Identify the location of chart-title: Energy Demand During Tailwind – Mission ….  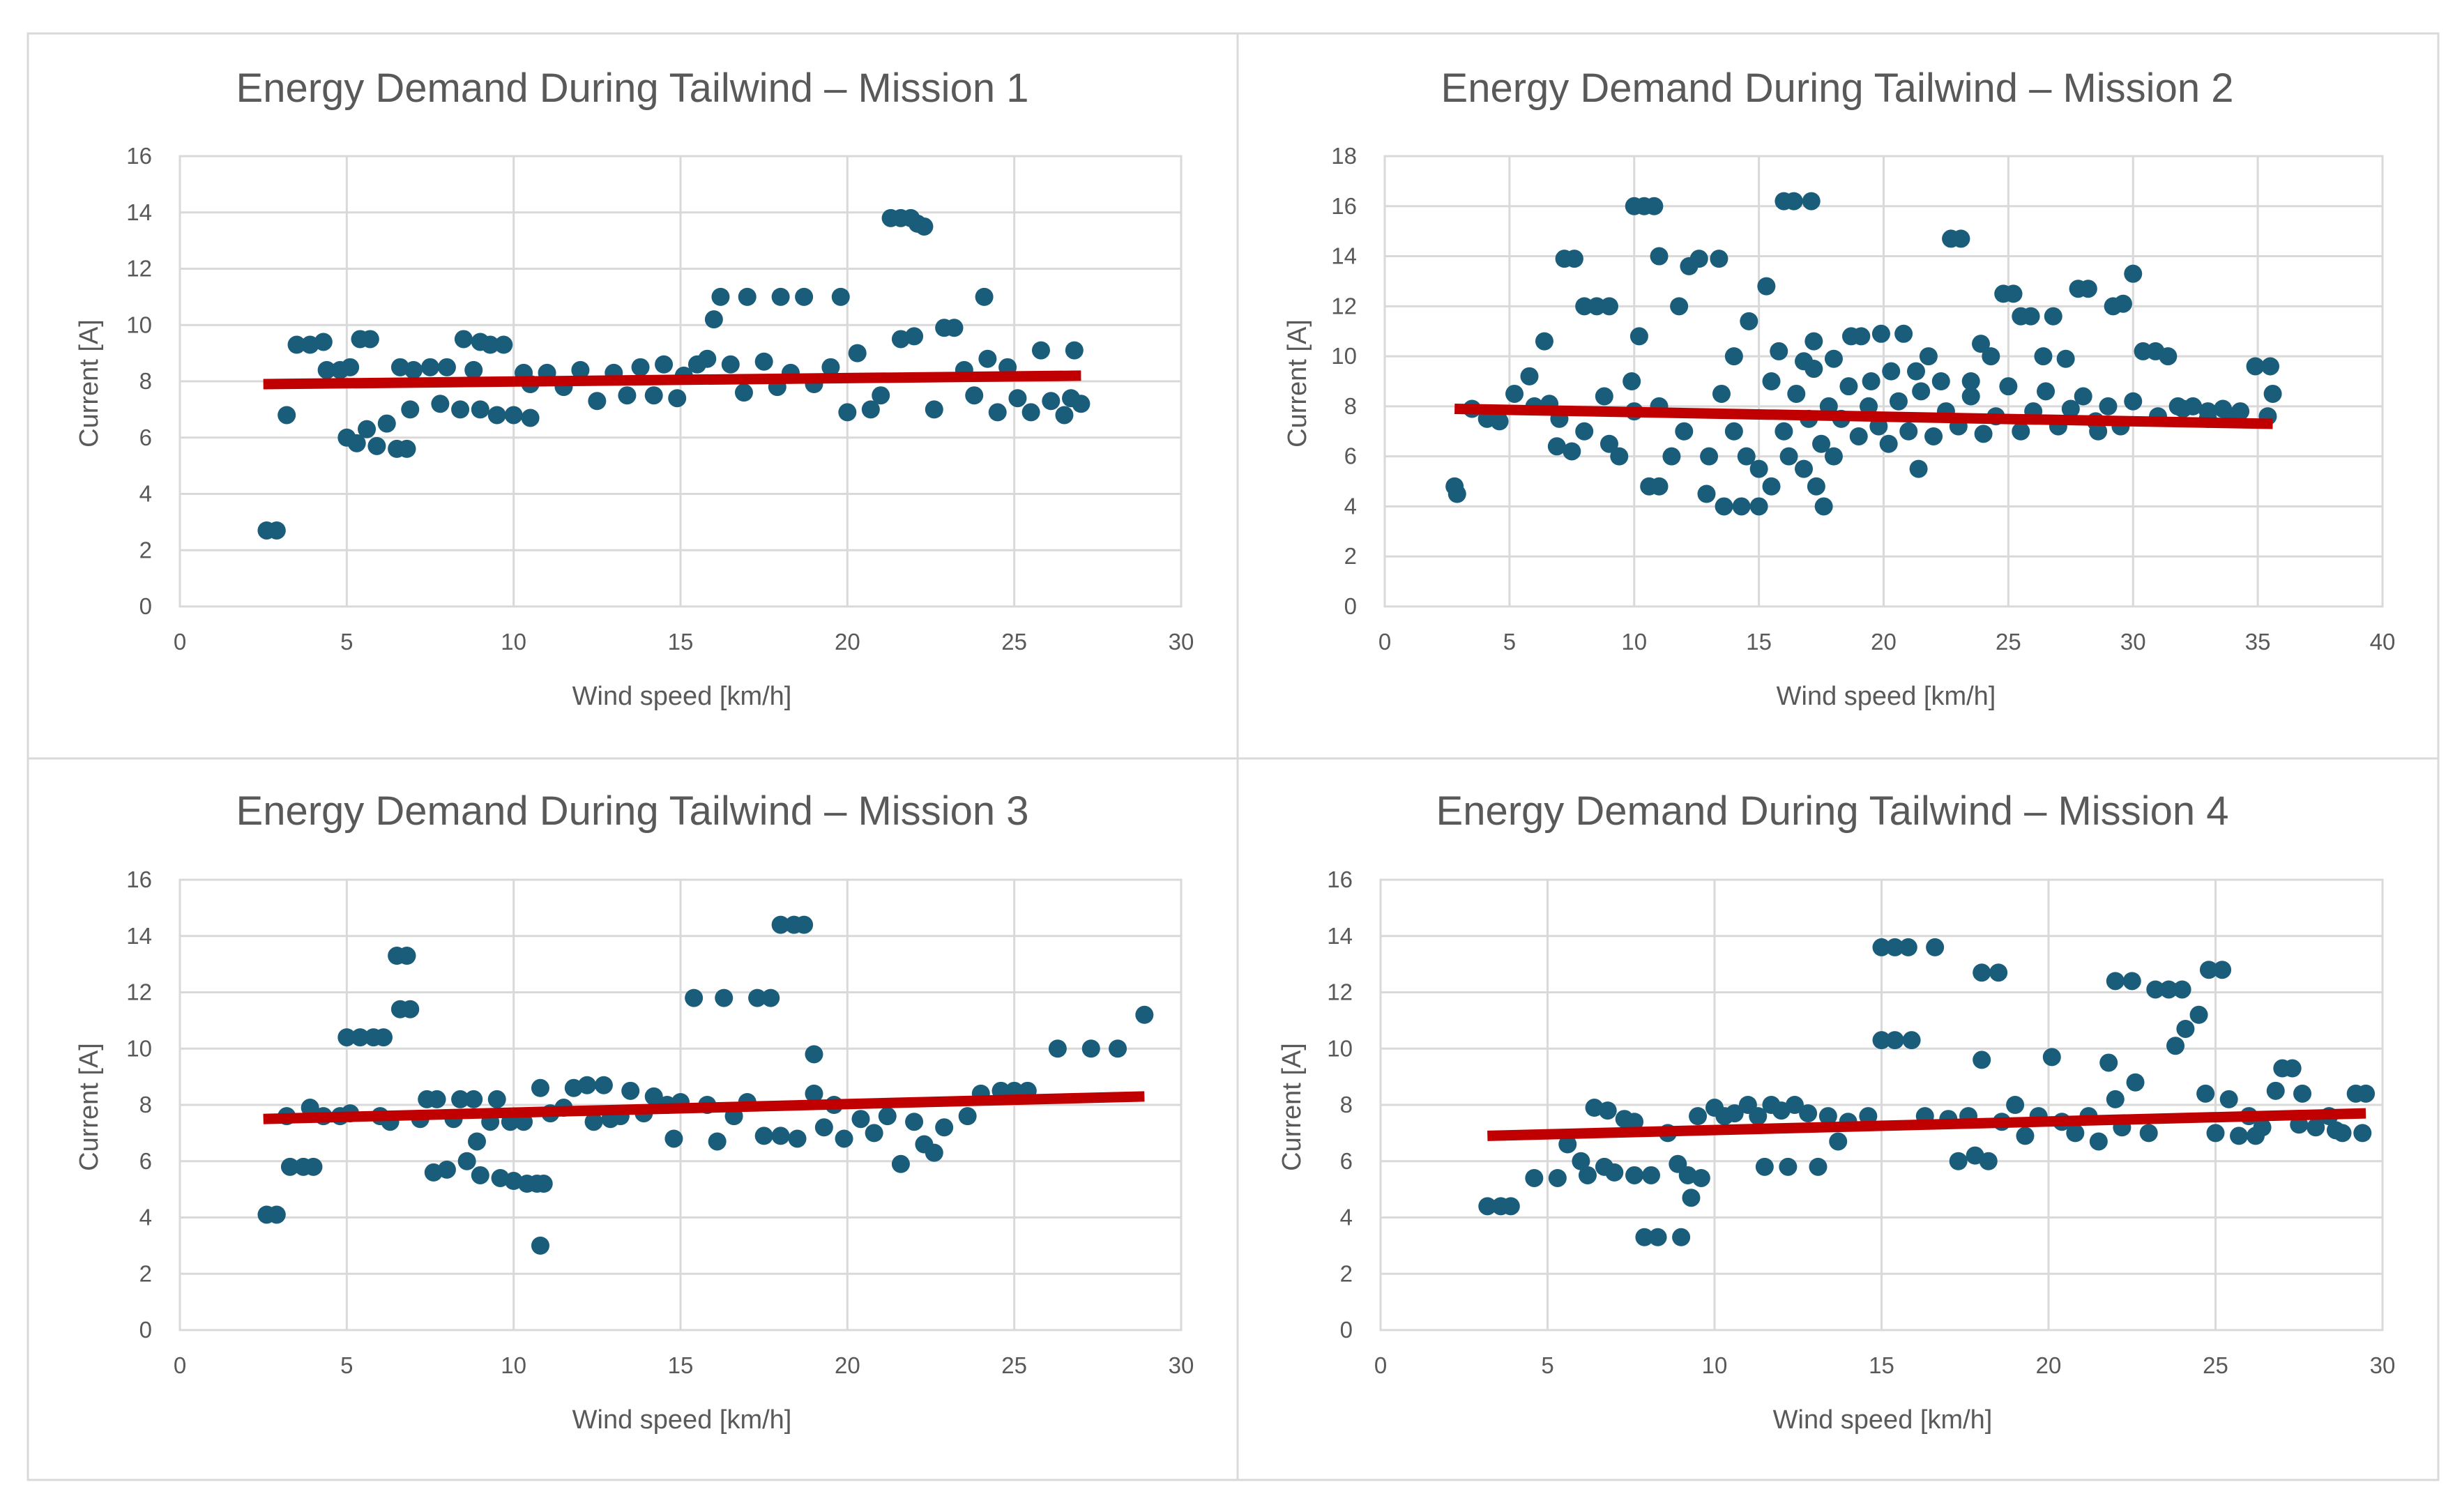
(632, 88).